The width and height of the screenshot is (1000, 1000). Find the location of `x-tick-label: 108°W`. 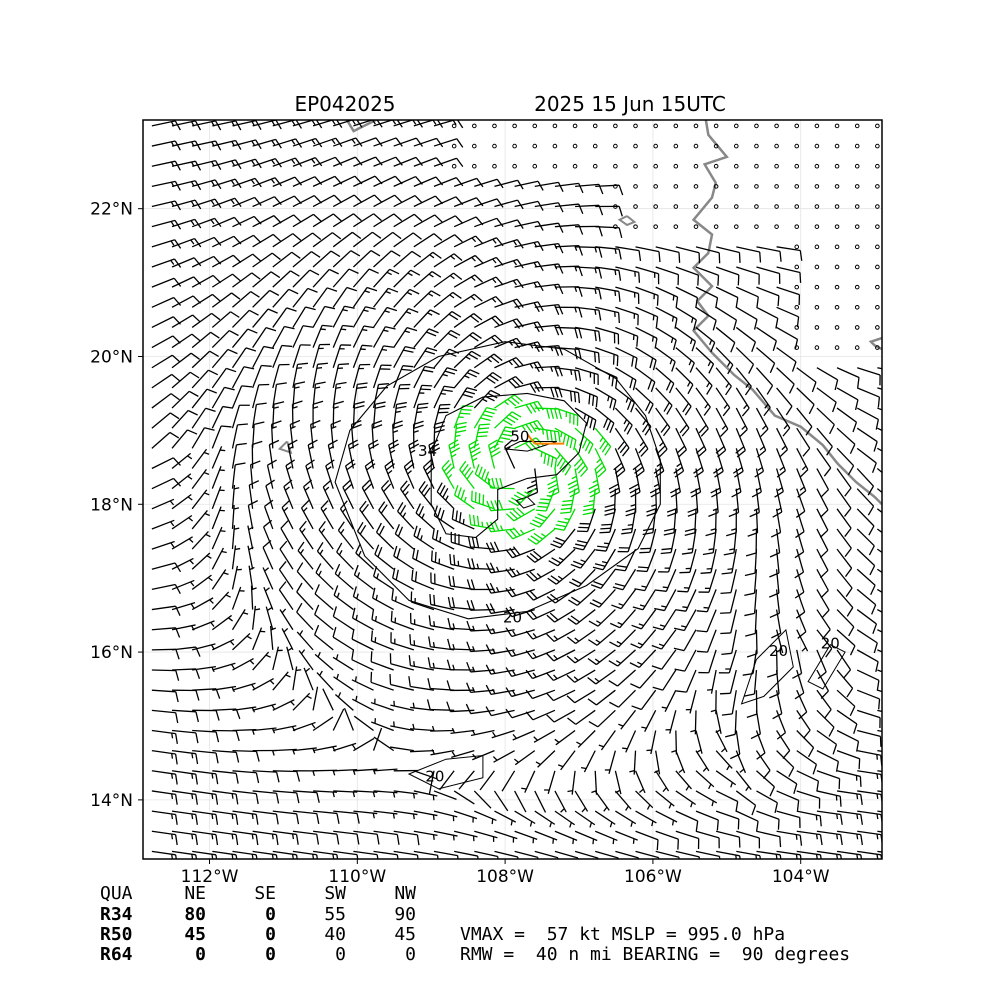

x-tick-label: 108°W is located at coordinates (505, 877).